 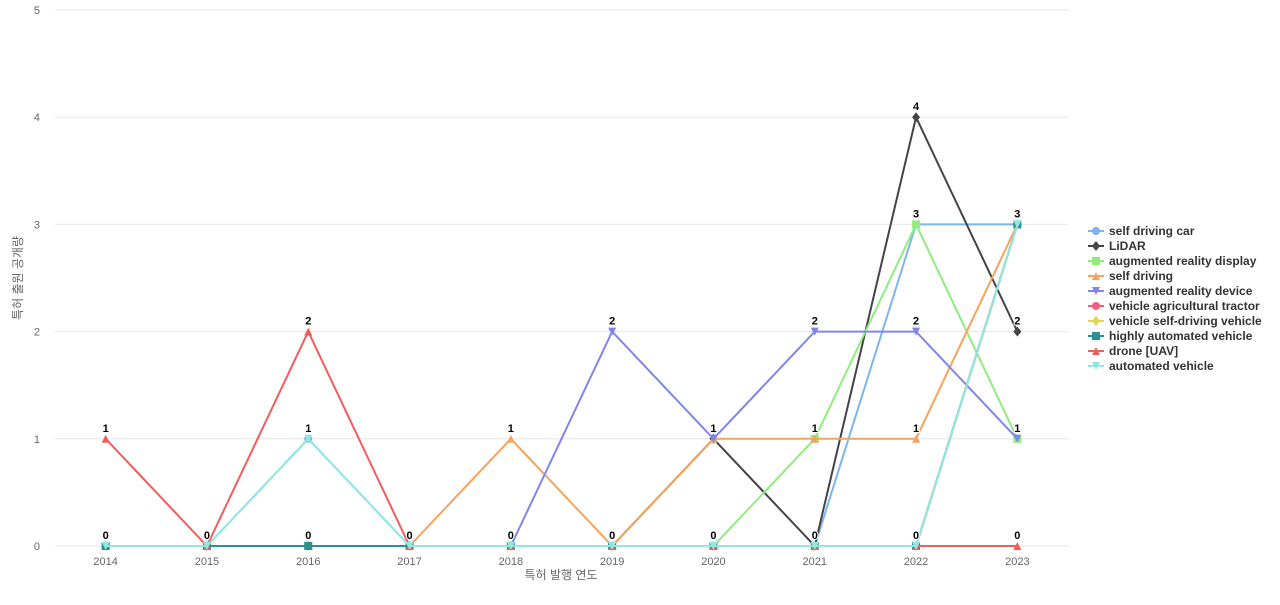 I want to click on y-tick-label: 1, so click(x=37, y=440).